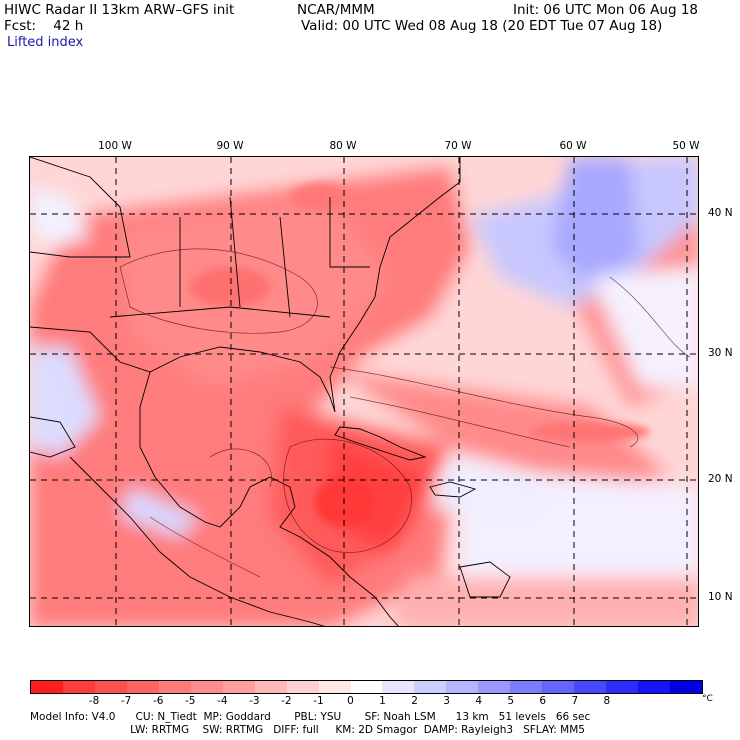  I want to click on colorbar-tick-label: 2, so click(414, 701).